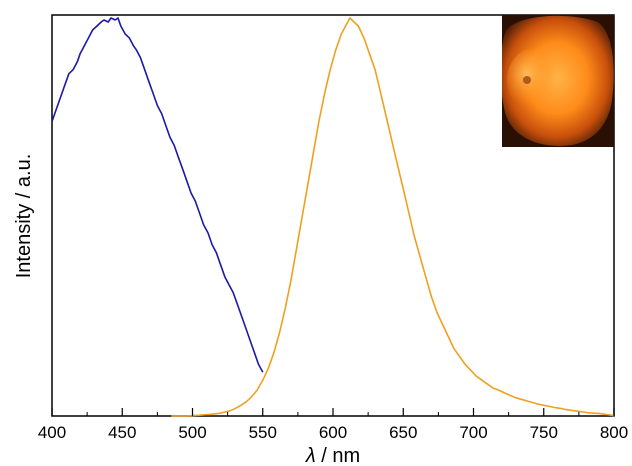  What do you see at coordinates (544, 432) in the screenshot?
I see `x-tick-label: 750` at bounding box center [544, 432].